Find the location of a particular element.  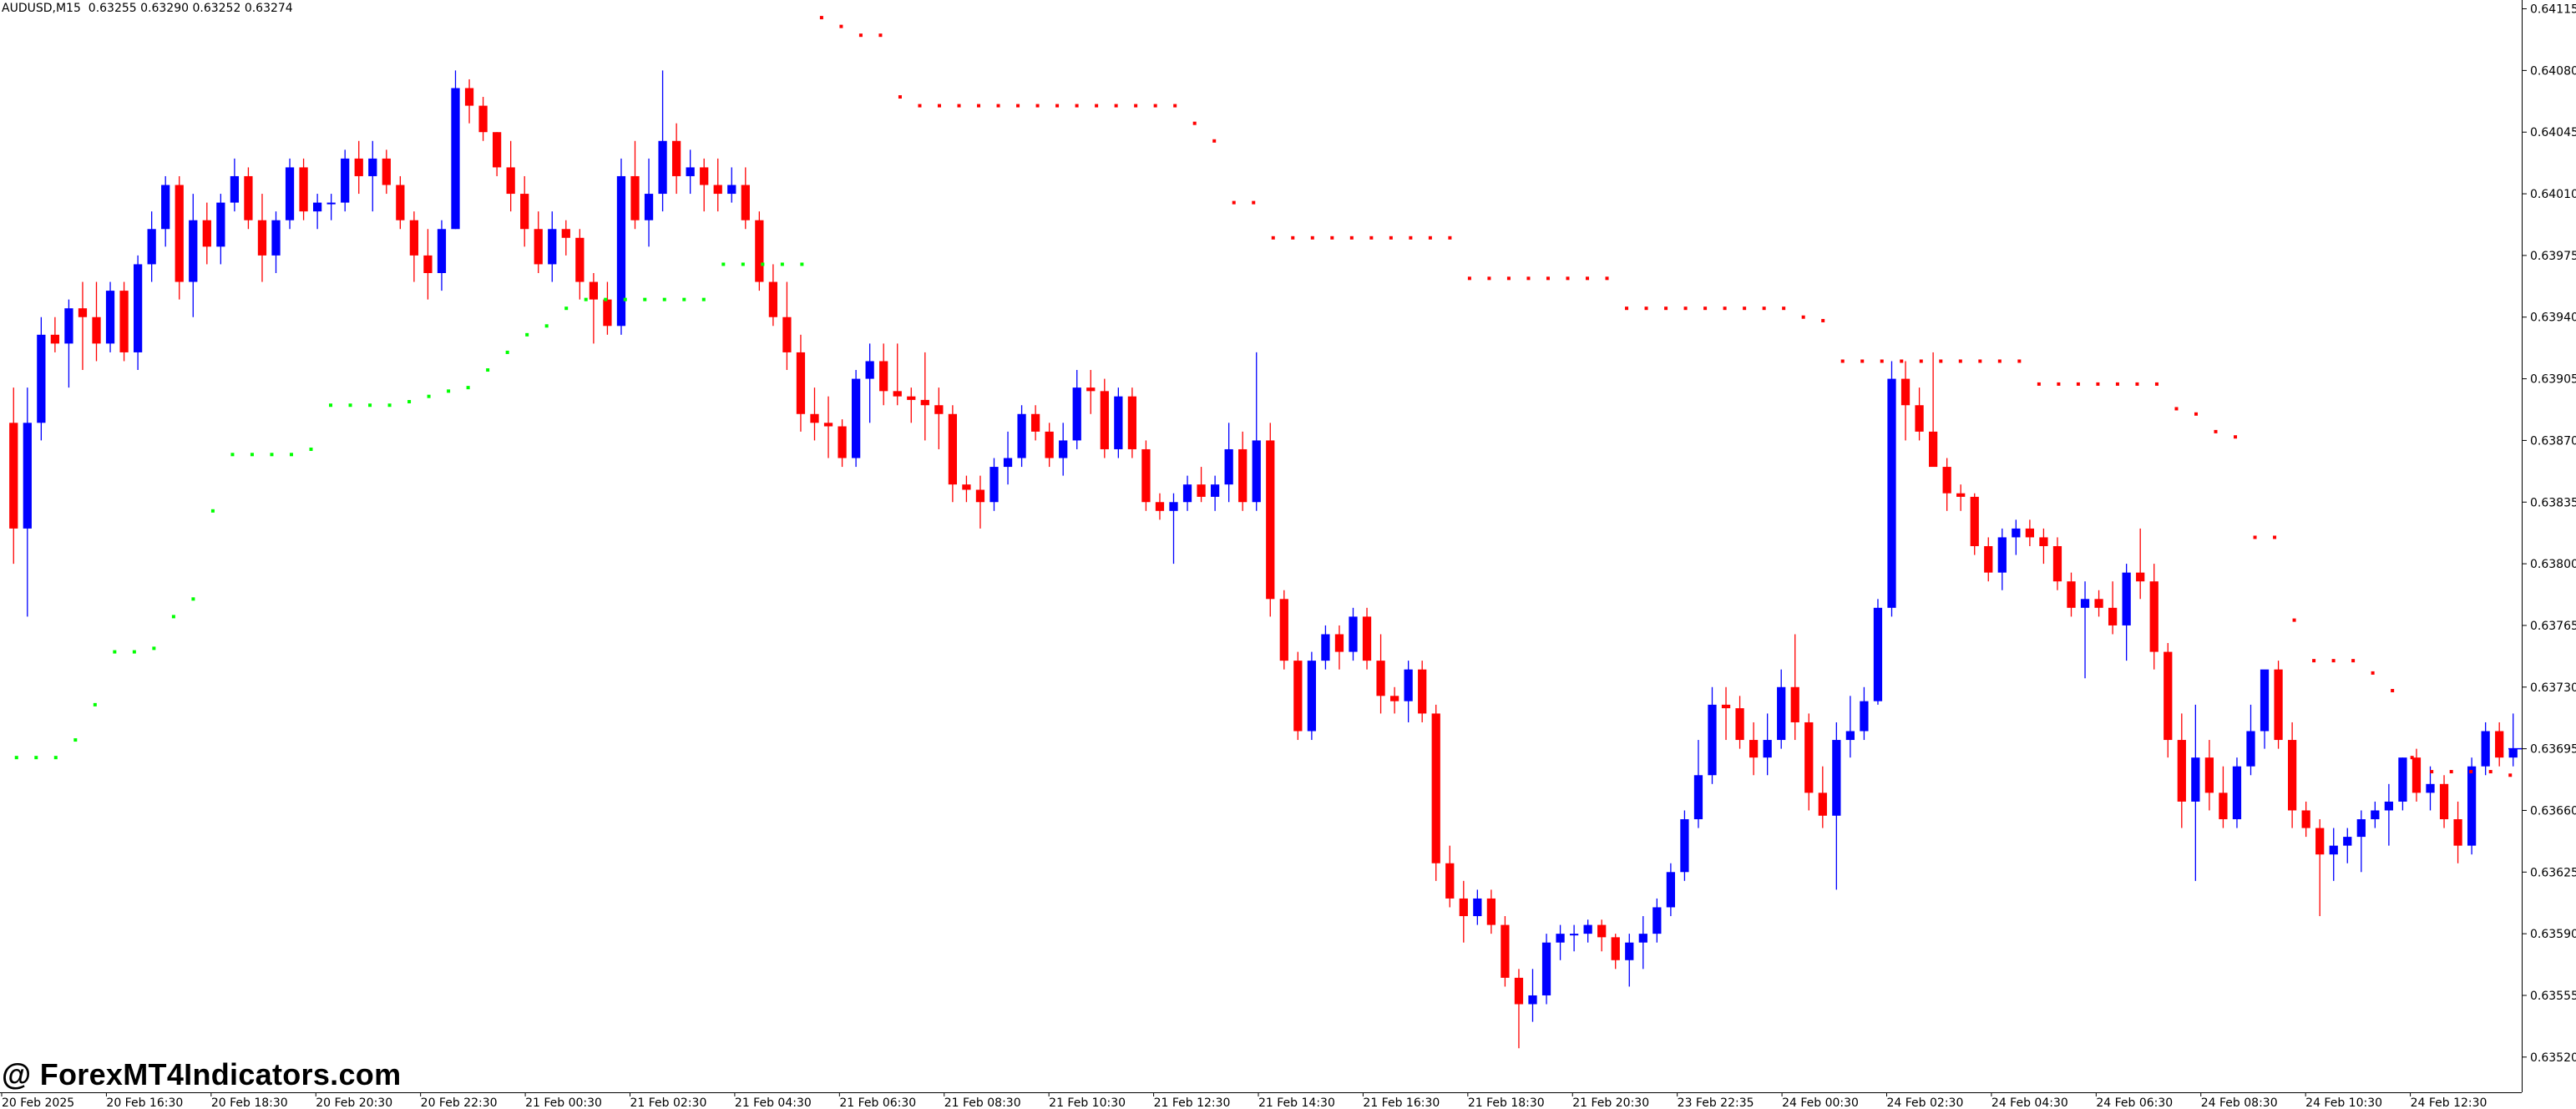

ohlc-values: 0.63255 0.63290 0.63252 0.63274 is located at coordinates (190, 8).